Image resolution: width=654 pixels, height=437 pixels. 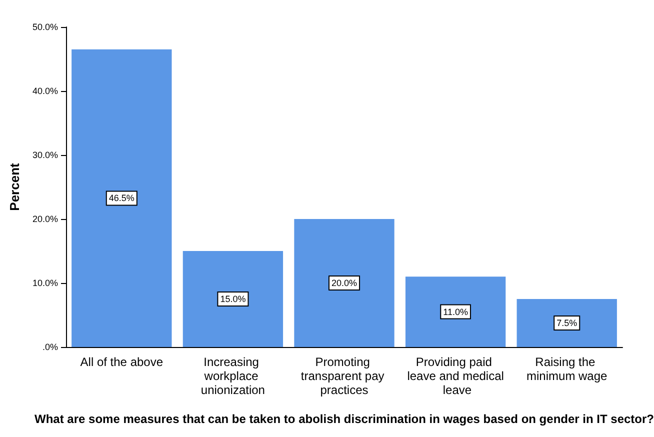 What do you see at coordinates (50, 347) in the screenshot?
I see `y-tick-label: .0%` at bounding box center [50, 347].